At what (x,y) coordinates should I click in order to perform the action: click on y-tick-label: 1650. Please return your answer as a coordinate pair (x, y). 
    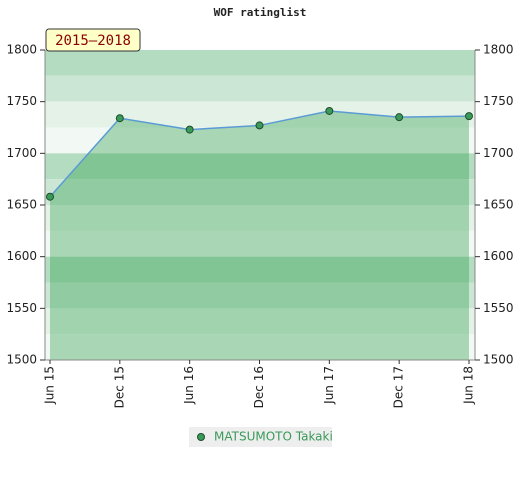
    Looking at the image, I should click on (21, 205).